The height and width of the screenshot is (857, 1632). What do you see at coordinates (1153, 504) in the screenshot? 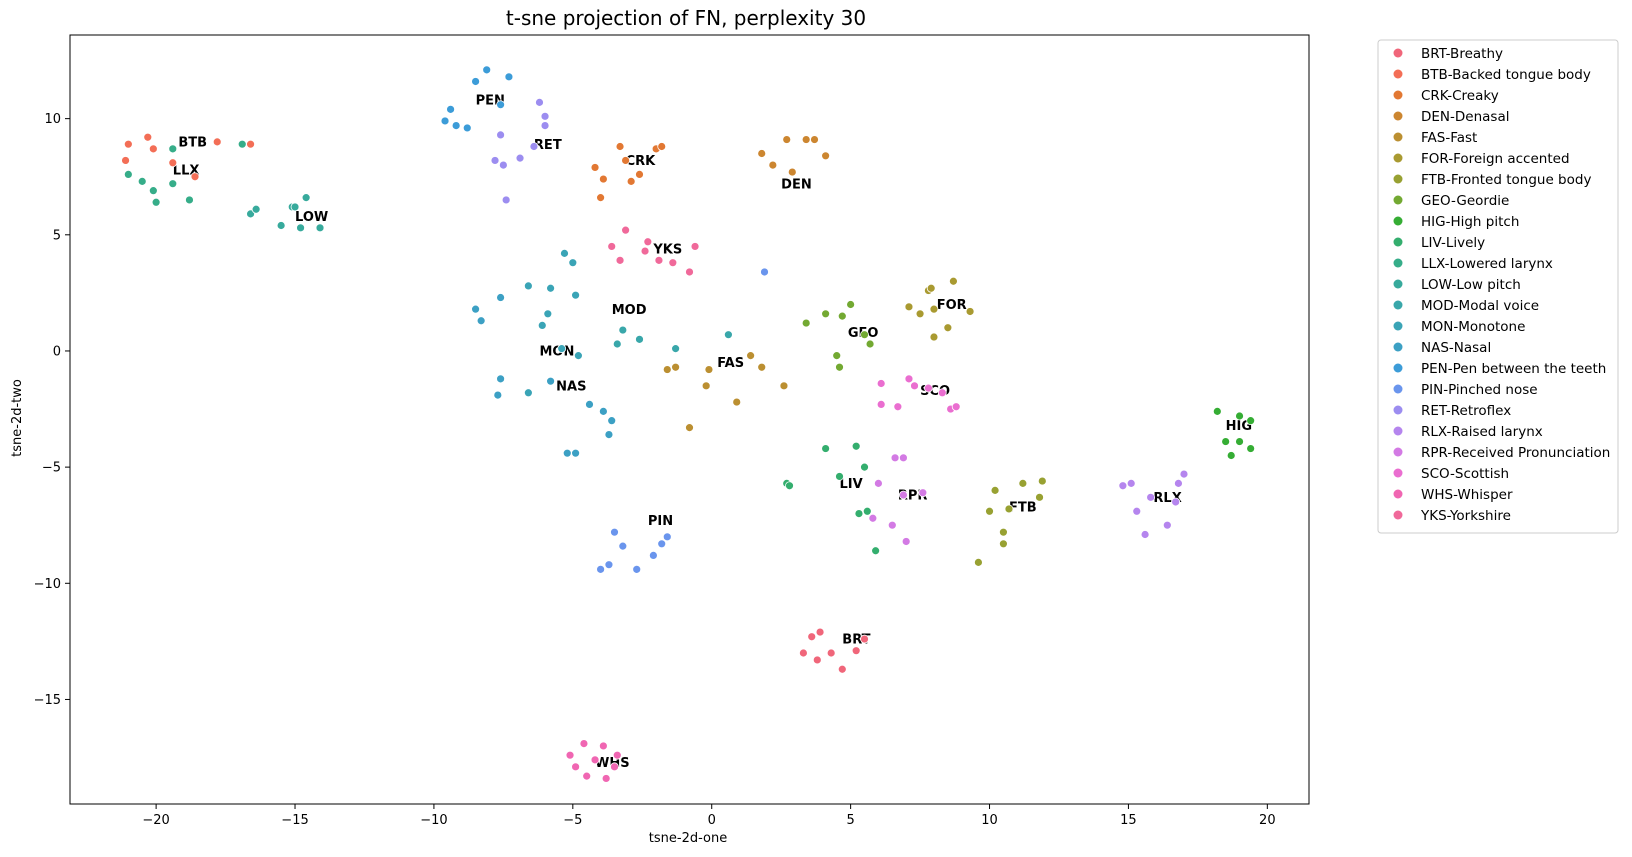
I see `series-rlx` at bounding box center [1153, 504].